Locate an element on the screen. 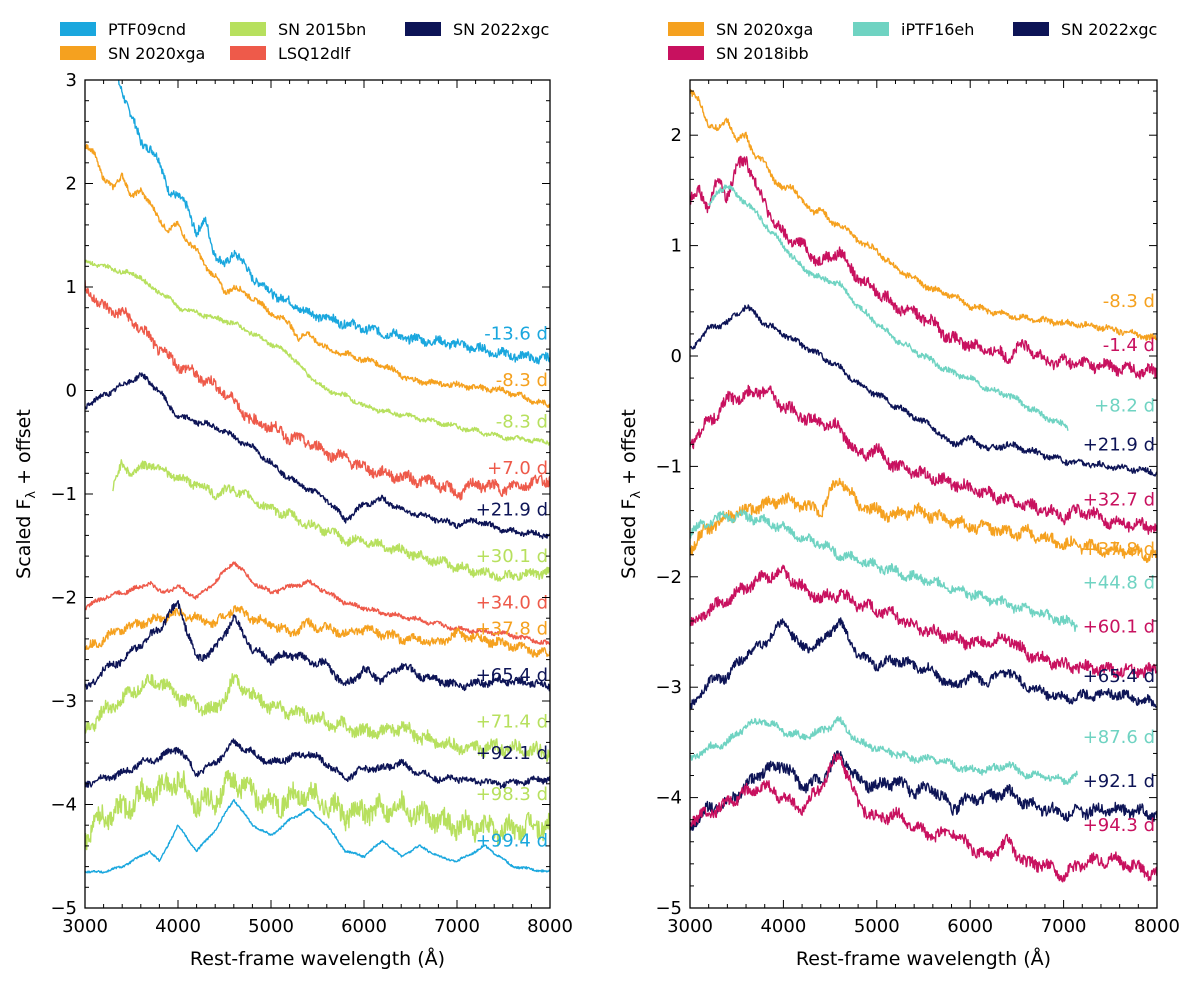 The image size is (1200, 985). phase-label: +44.8 d is located at coordinates (1119, 582).